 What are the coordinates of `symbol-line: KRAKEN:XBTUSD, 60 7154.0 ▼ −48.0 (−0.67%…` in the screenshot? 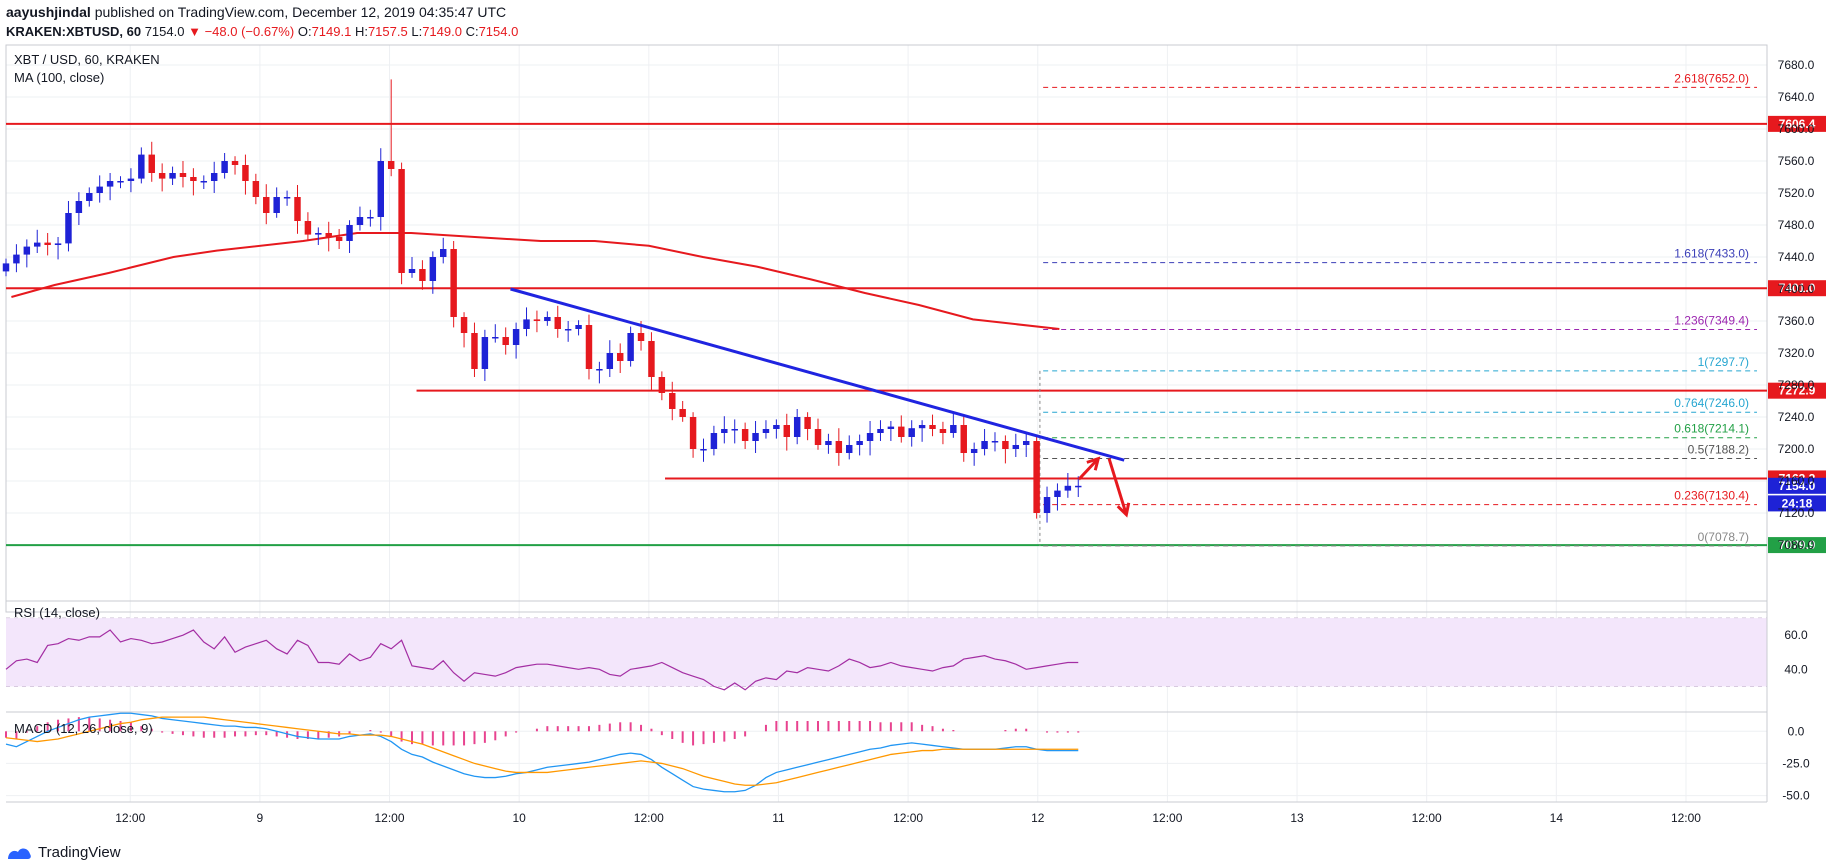 It's located at (262, 31).